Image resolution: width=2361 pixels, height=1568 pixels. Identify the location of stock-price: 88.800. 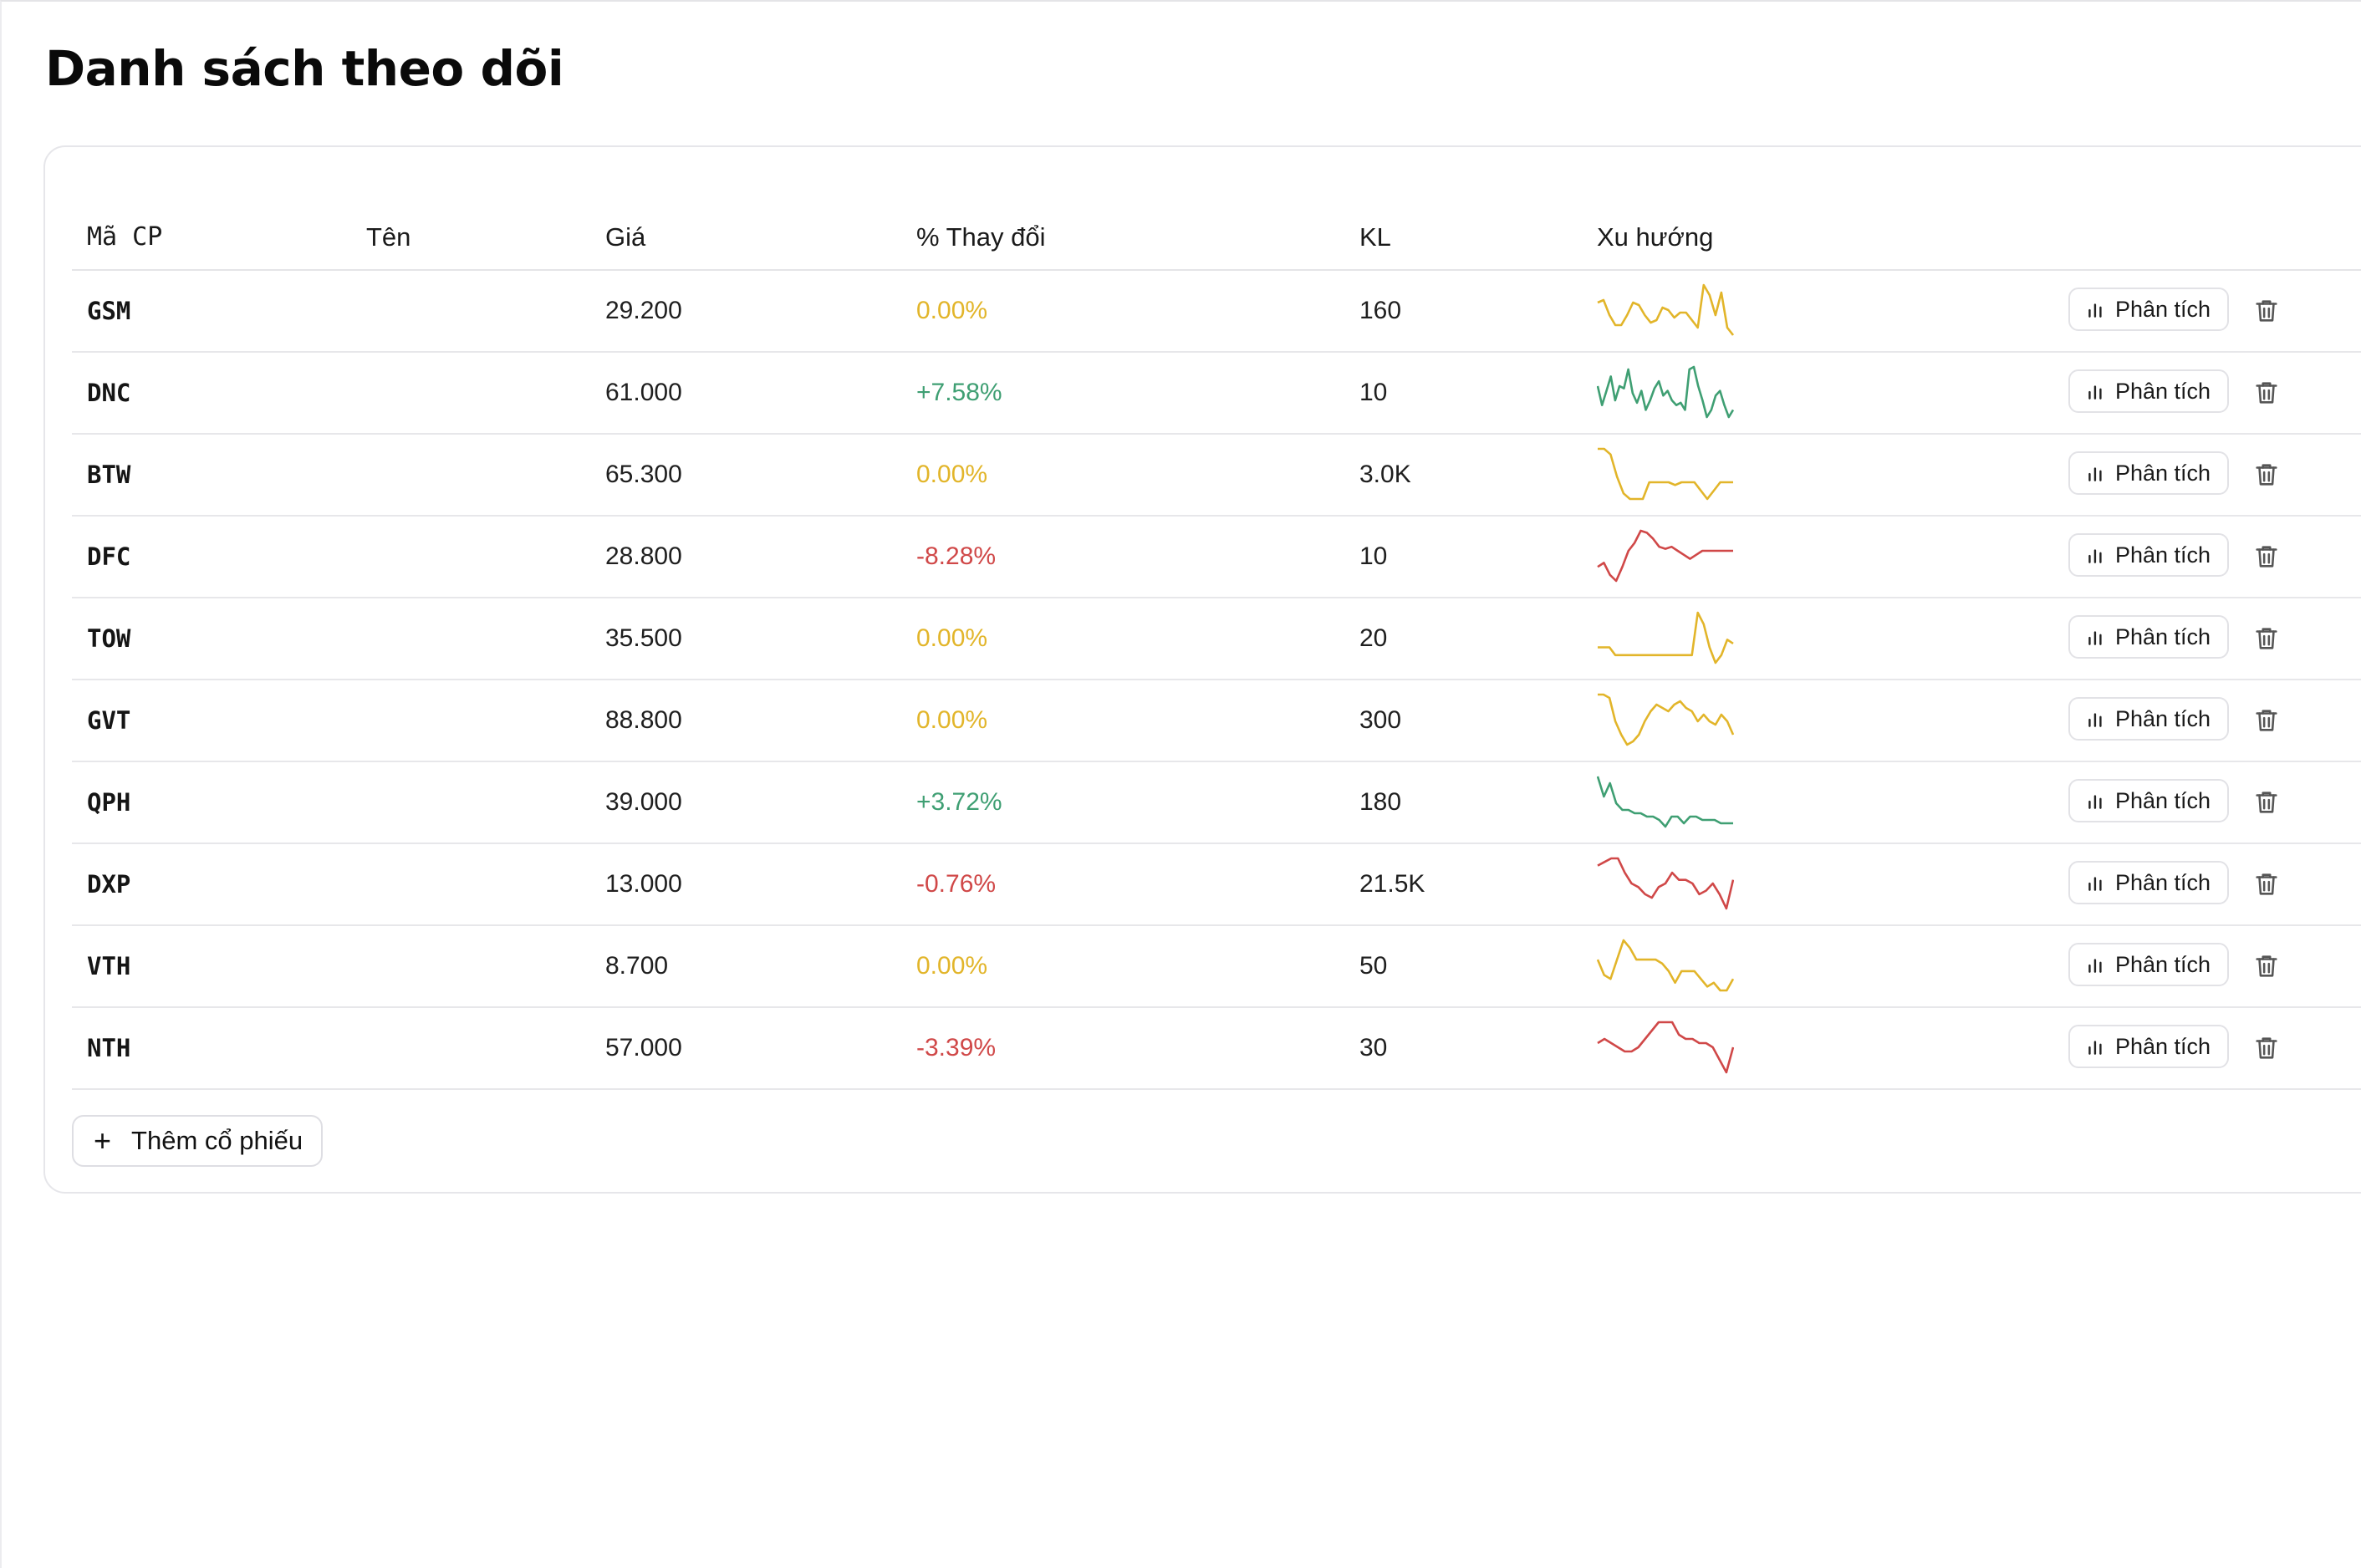
(643, 720).